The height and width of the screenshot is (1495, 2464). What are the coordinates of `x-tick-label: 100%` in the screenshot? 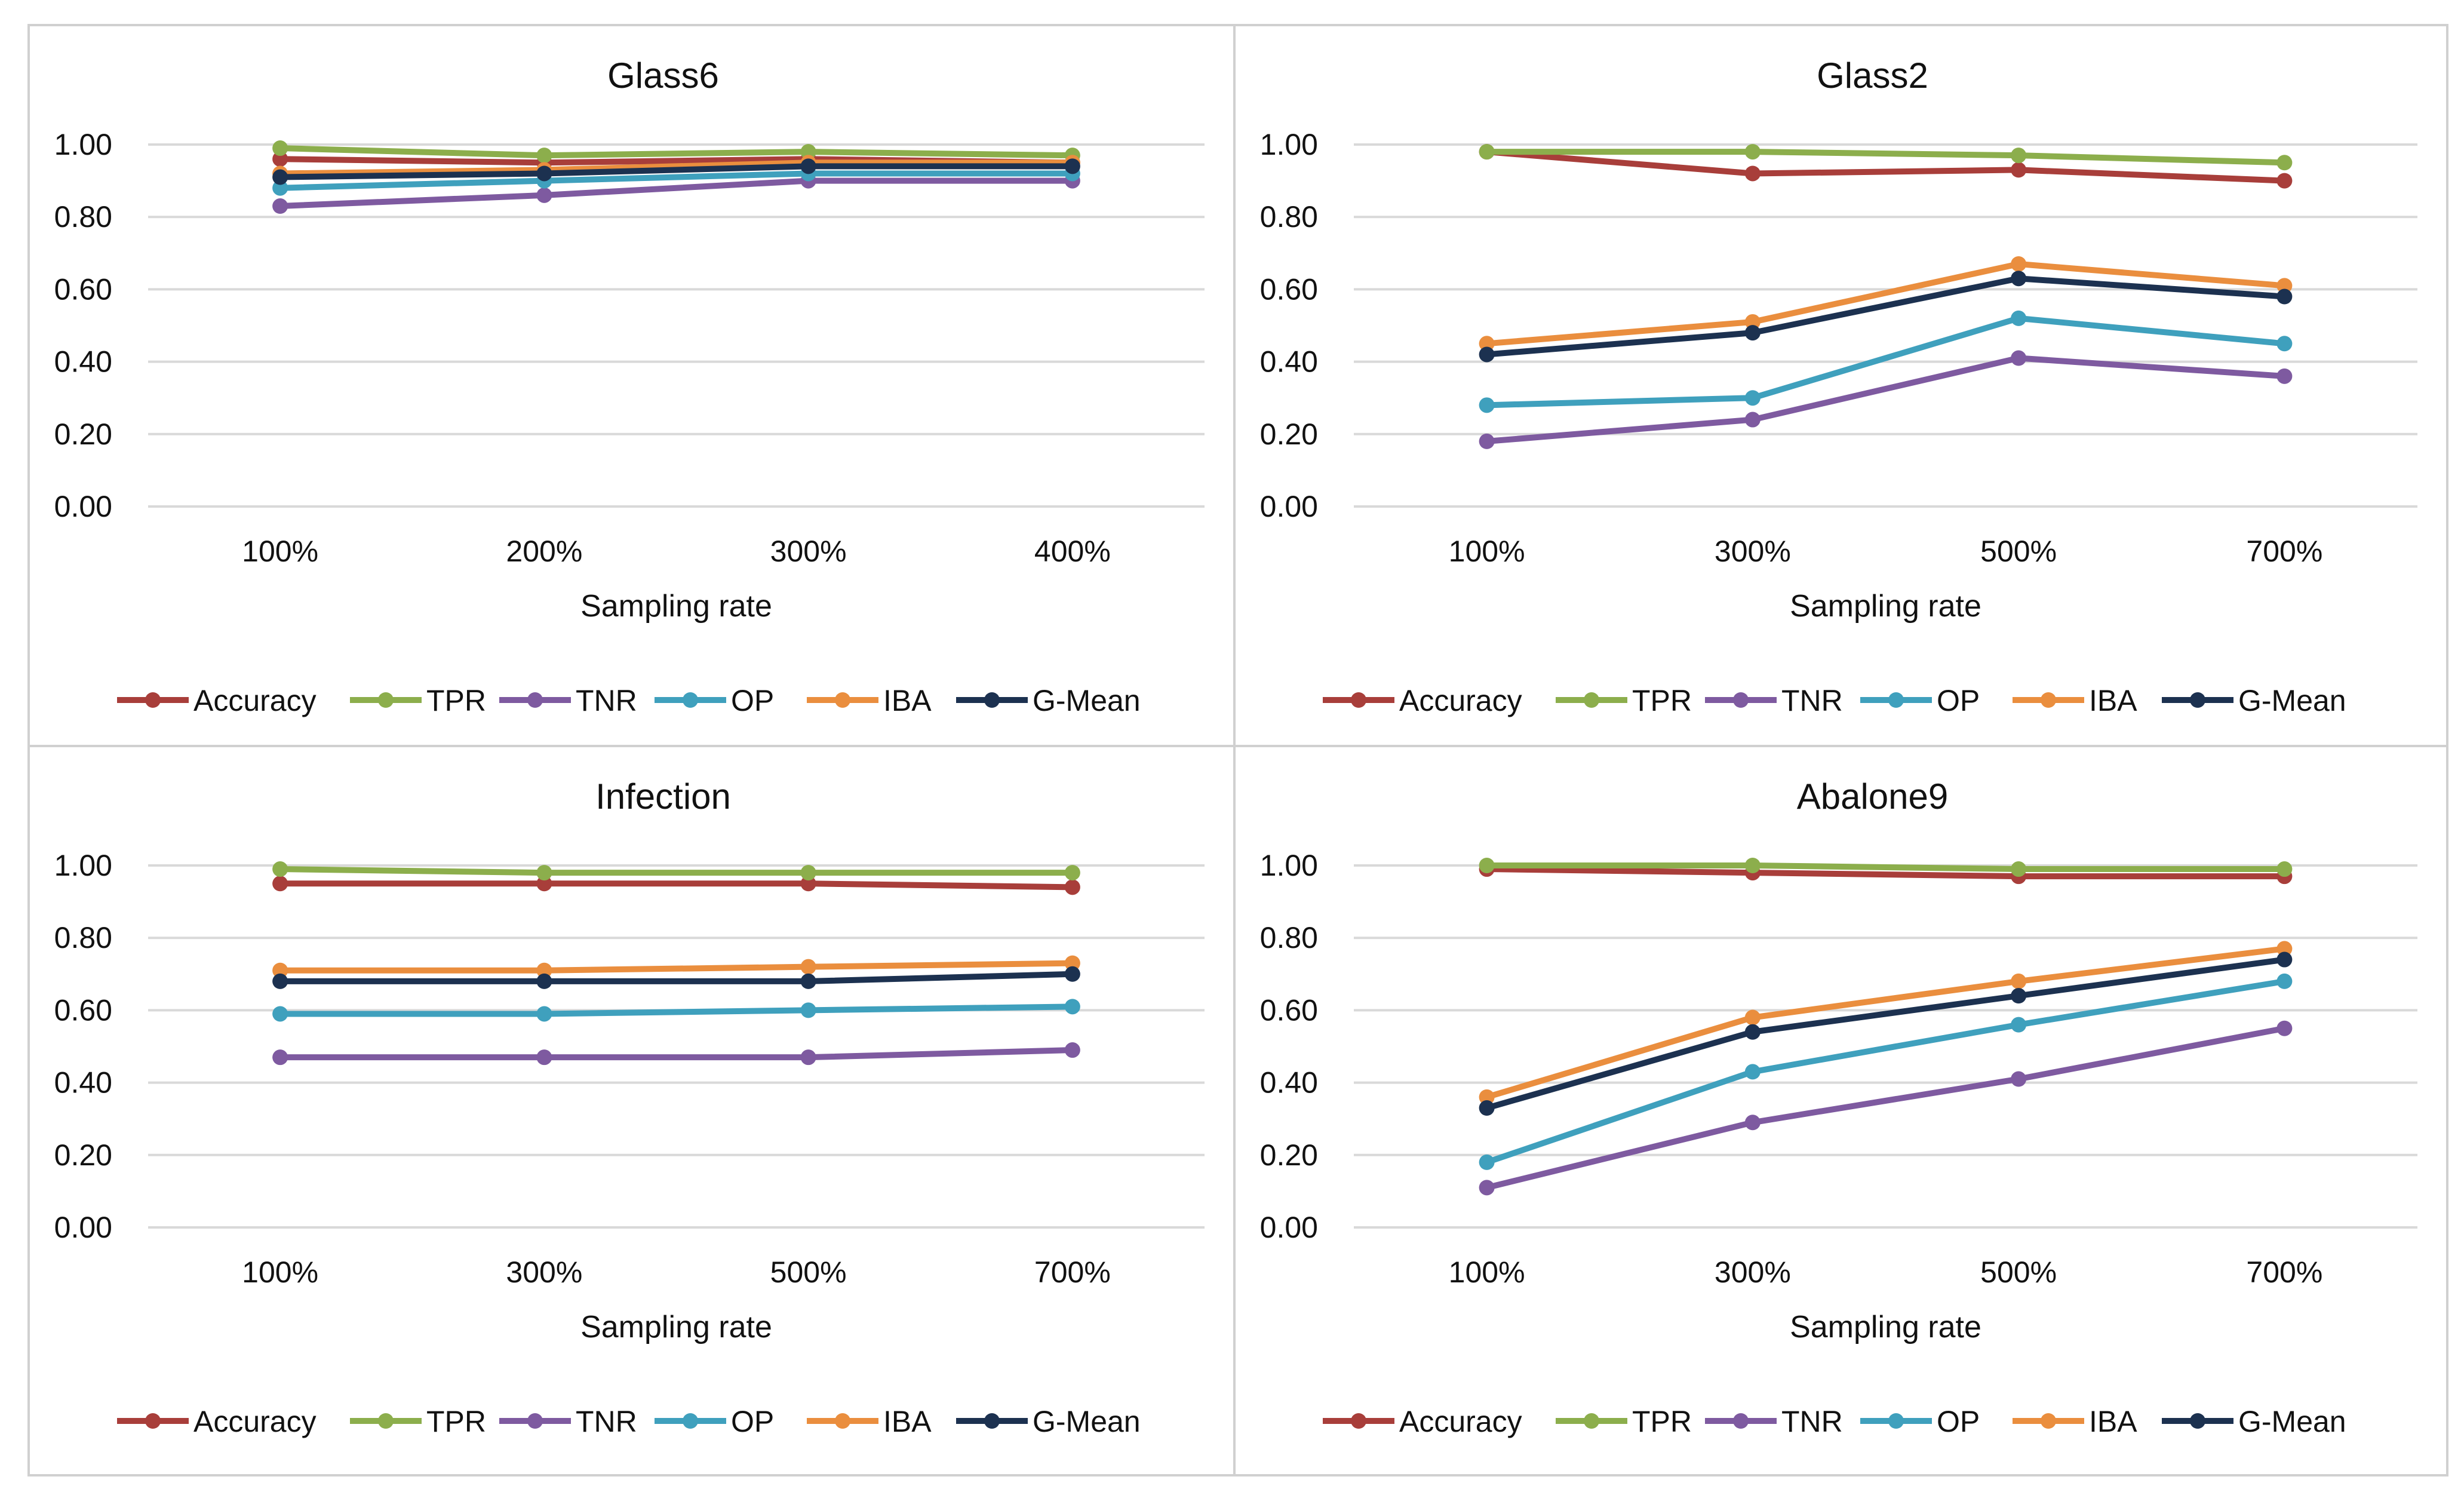 It's located at (280, 1272).